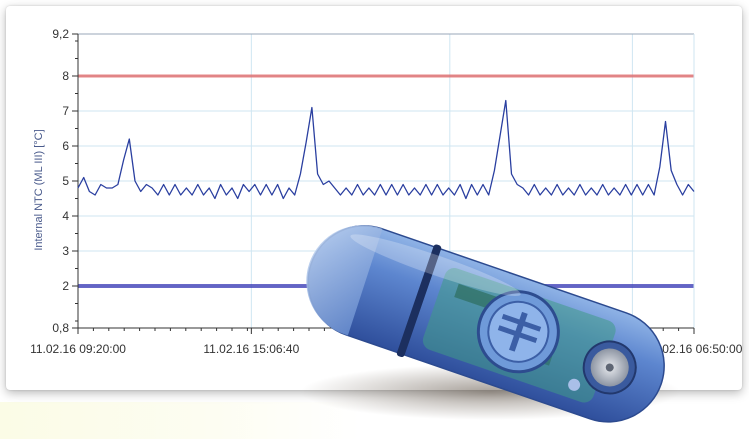 This screenshot has width=749, height=439. I want to click on y-tick-label: 2, so click(65, 286).